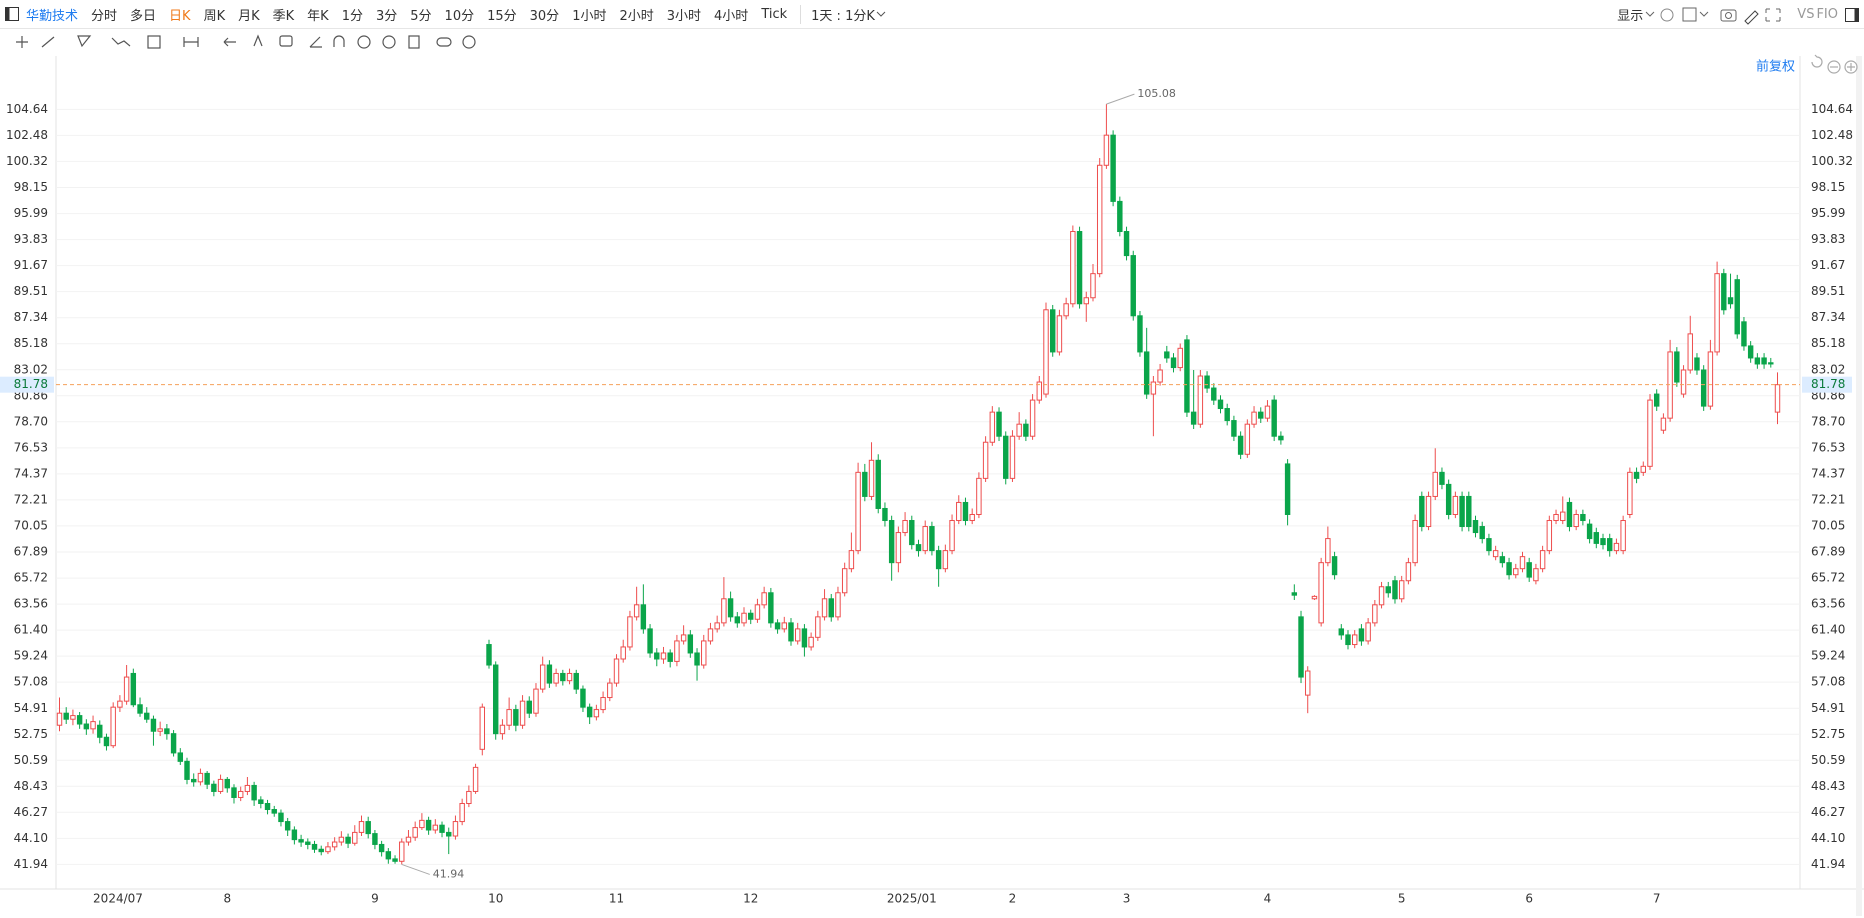  Describe the element at coordinates (459, 16) in the screenshot. I see `period-tab: 10分` at that location.